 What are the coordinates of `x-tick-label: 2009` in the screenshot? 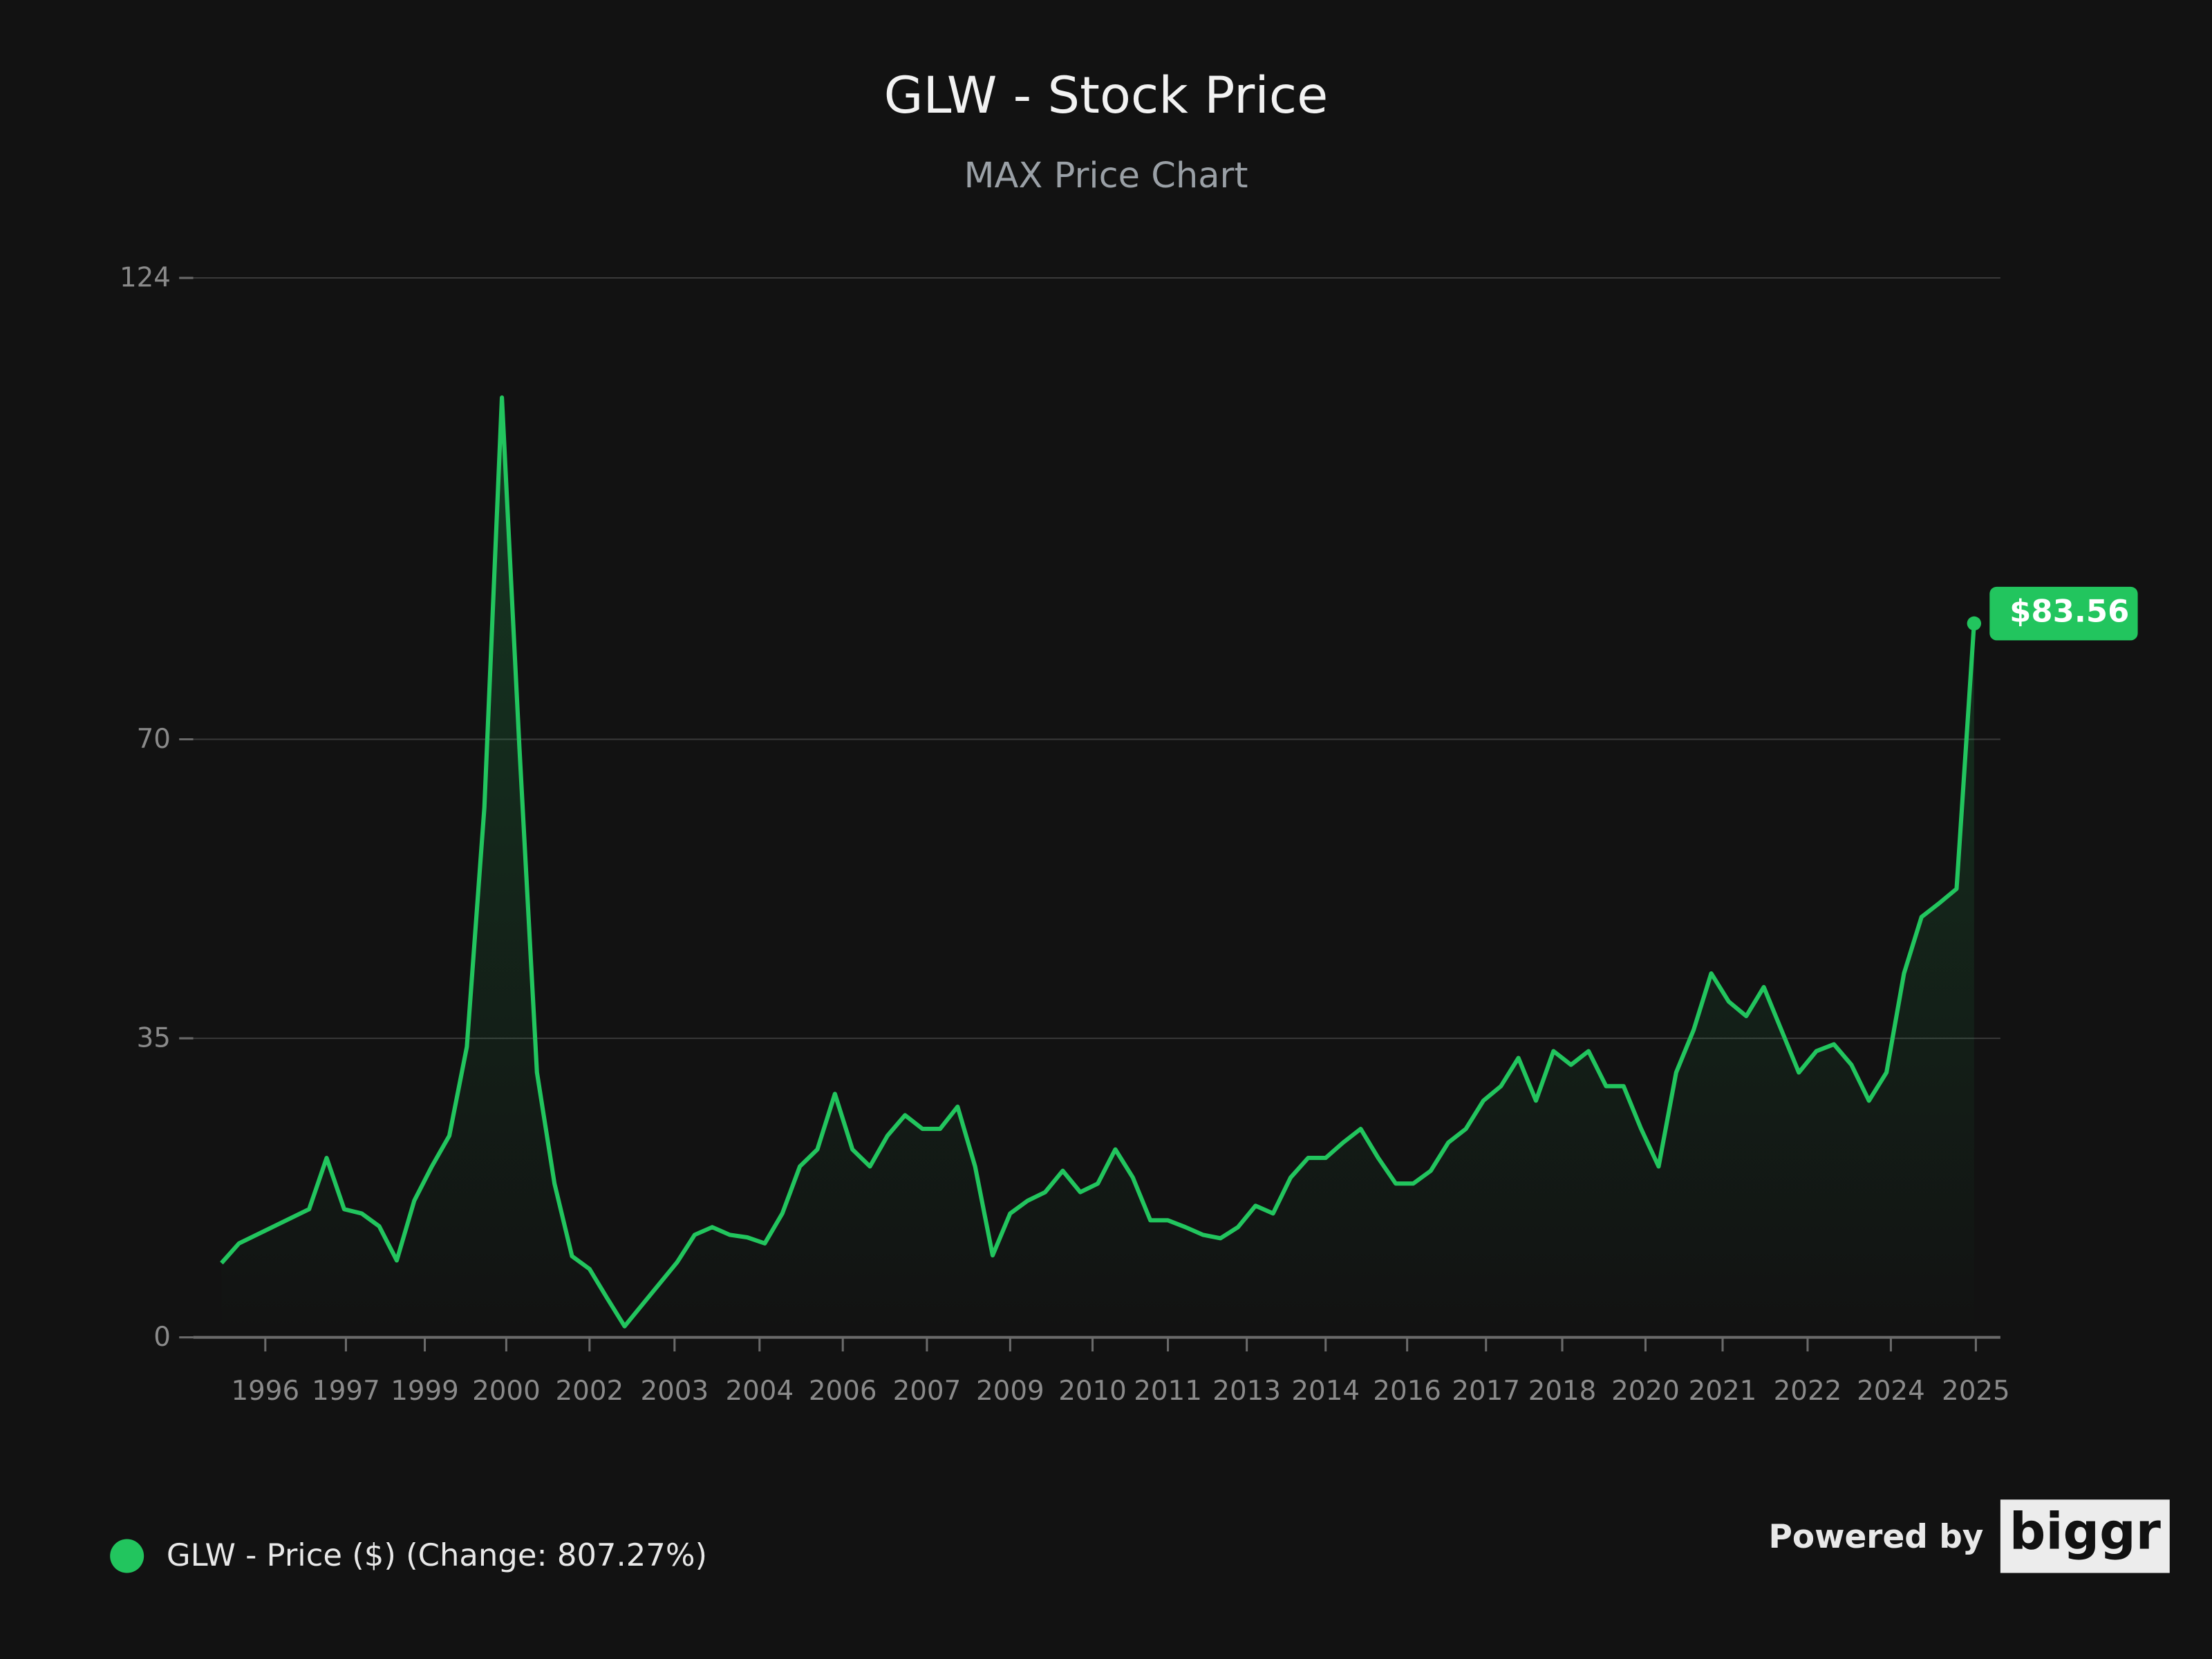 It's located at (1010, 1391).